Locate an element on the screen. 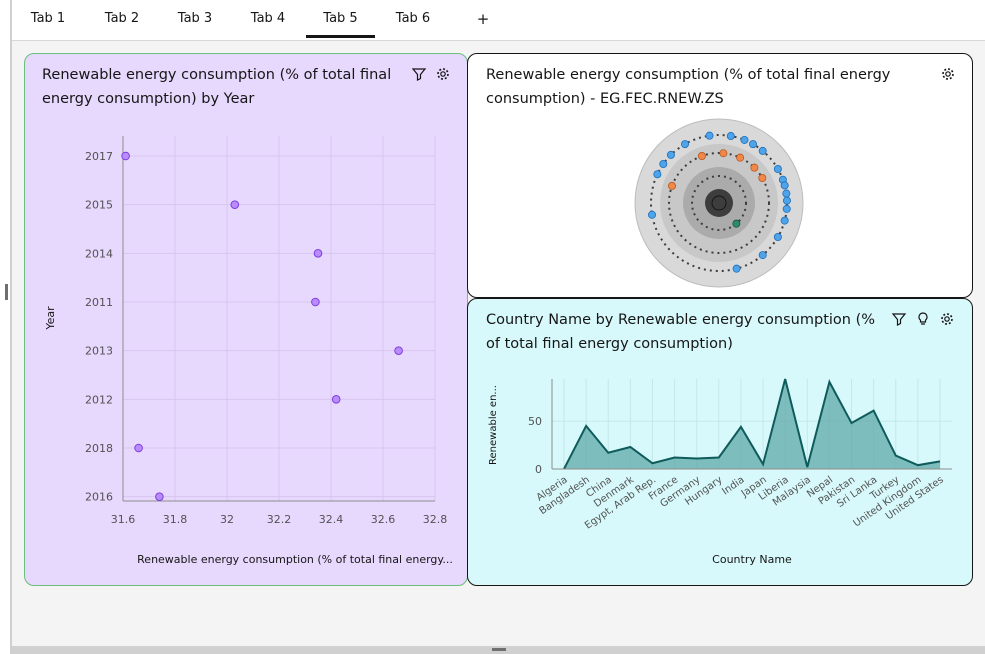 The width and height of the screenshot is (985, 654). core-circle is located at coordinates (719, 203).